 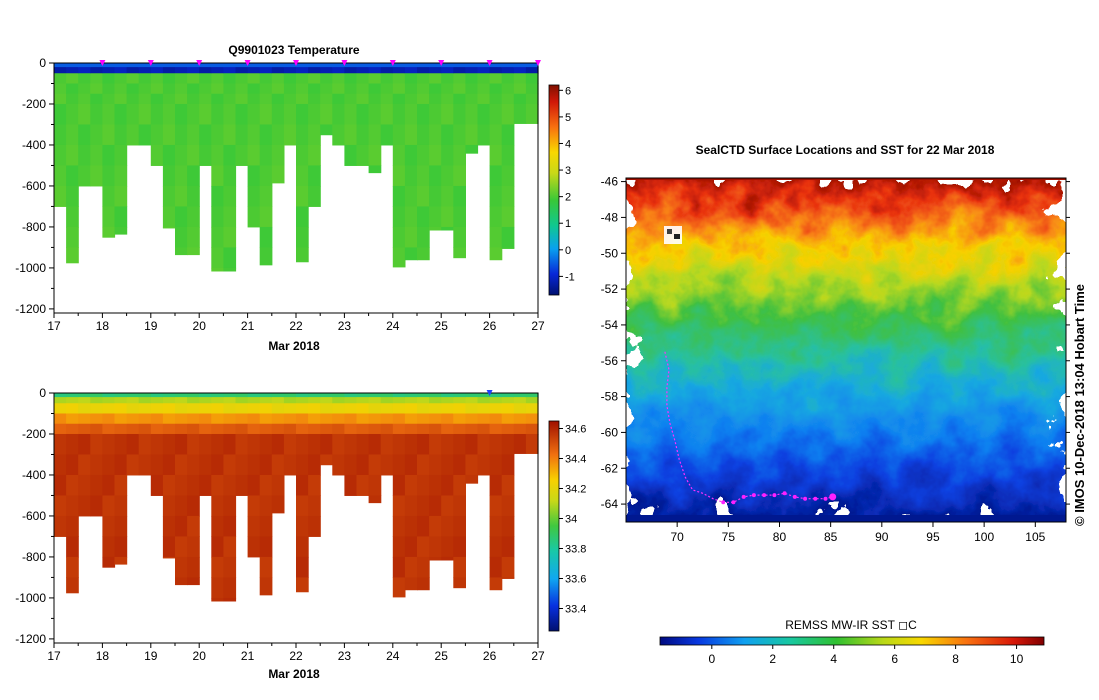 I want to click on x-tick-label: 21, so click(x=248, y=656).